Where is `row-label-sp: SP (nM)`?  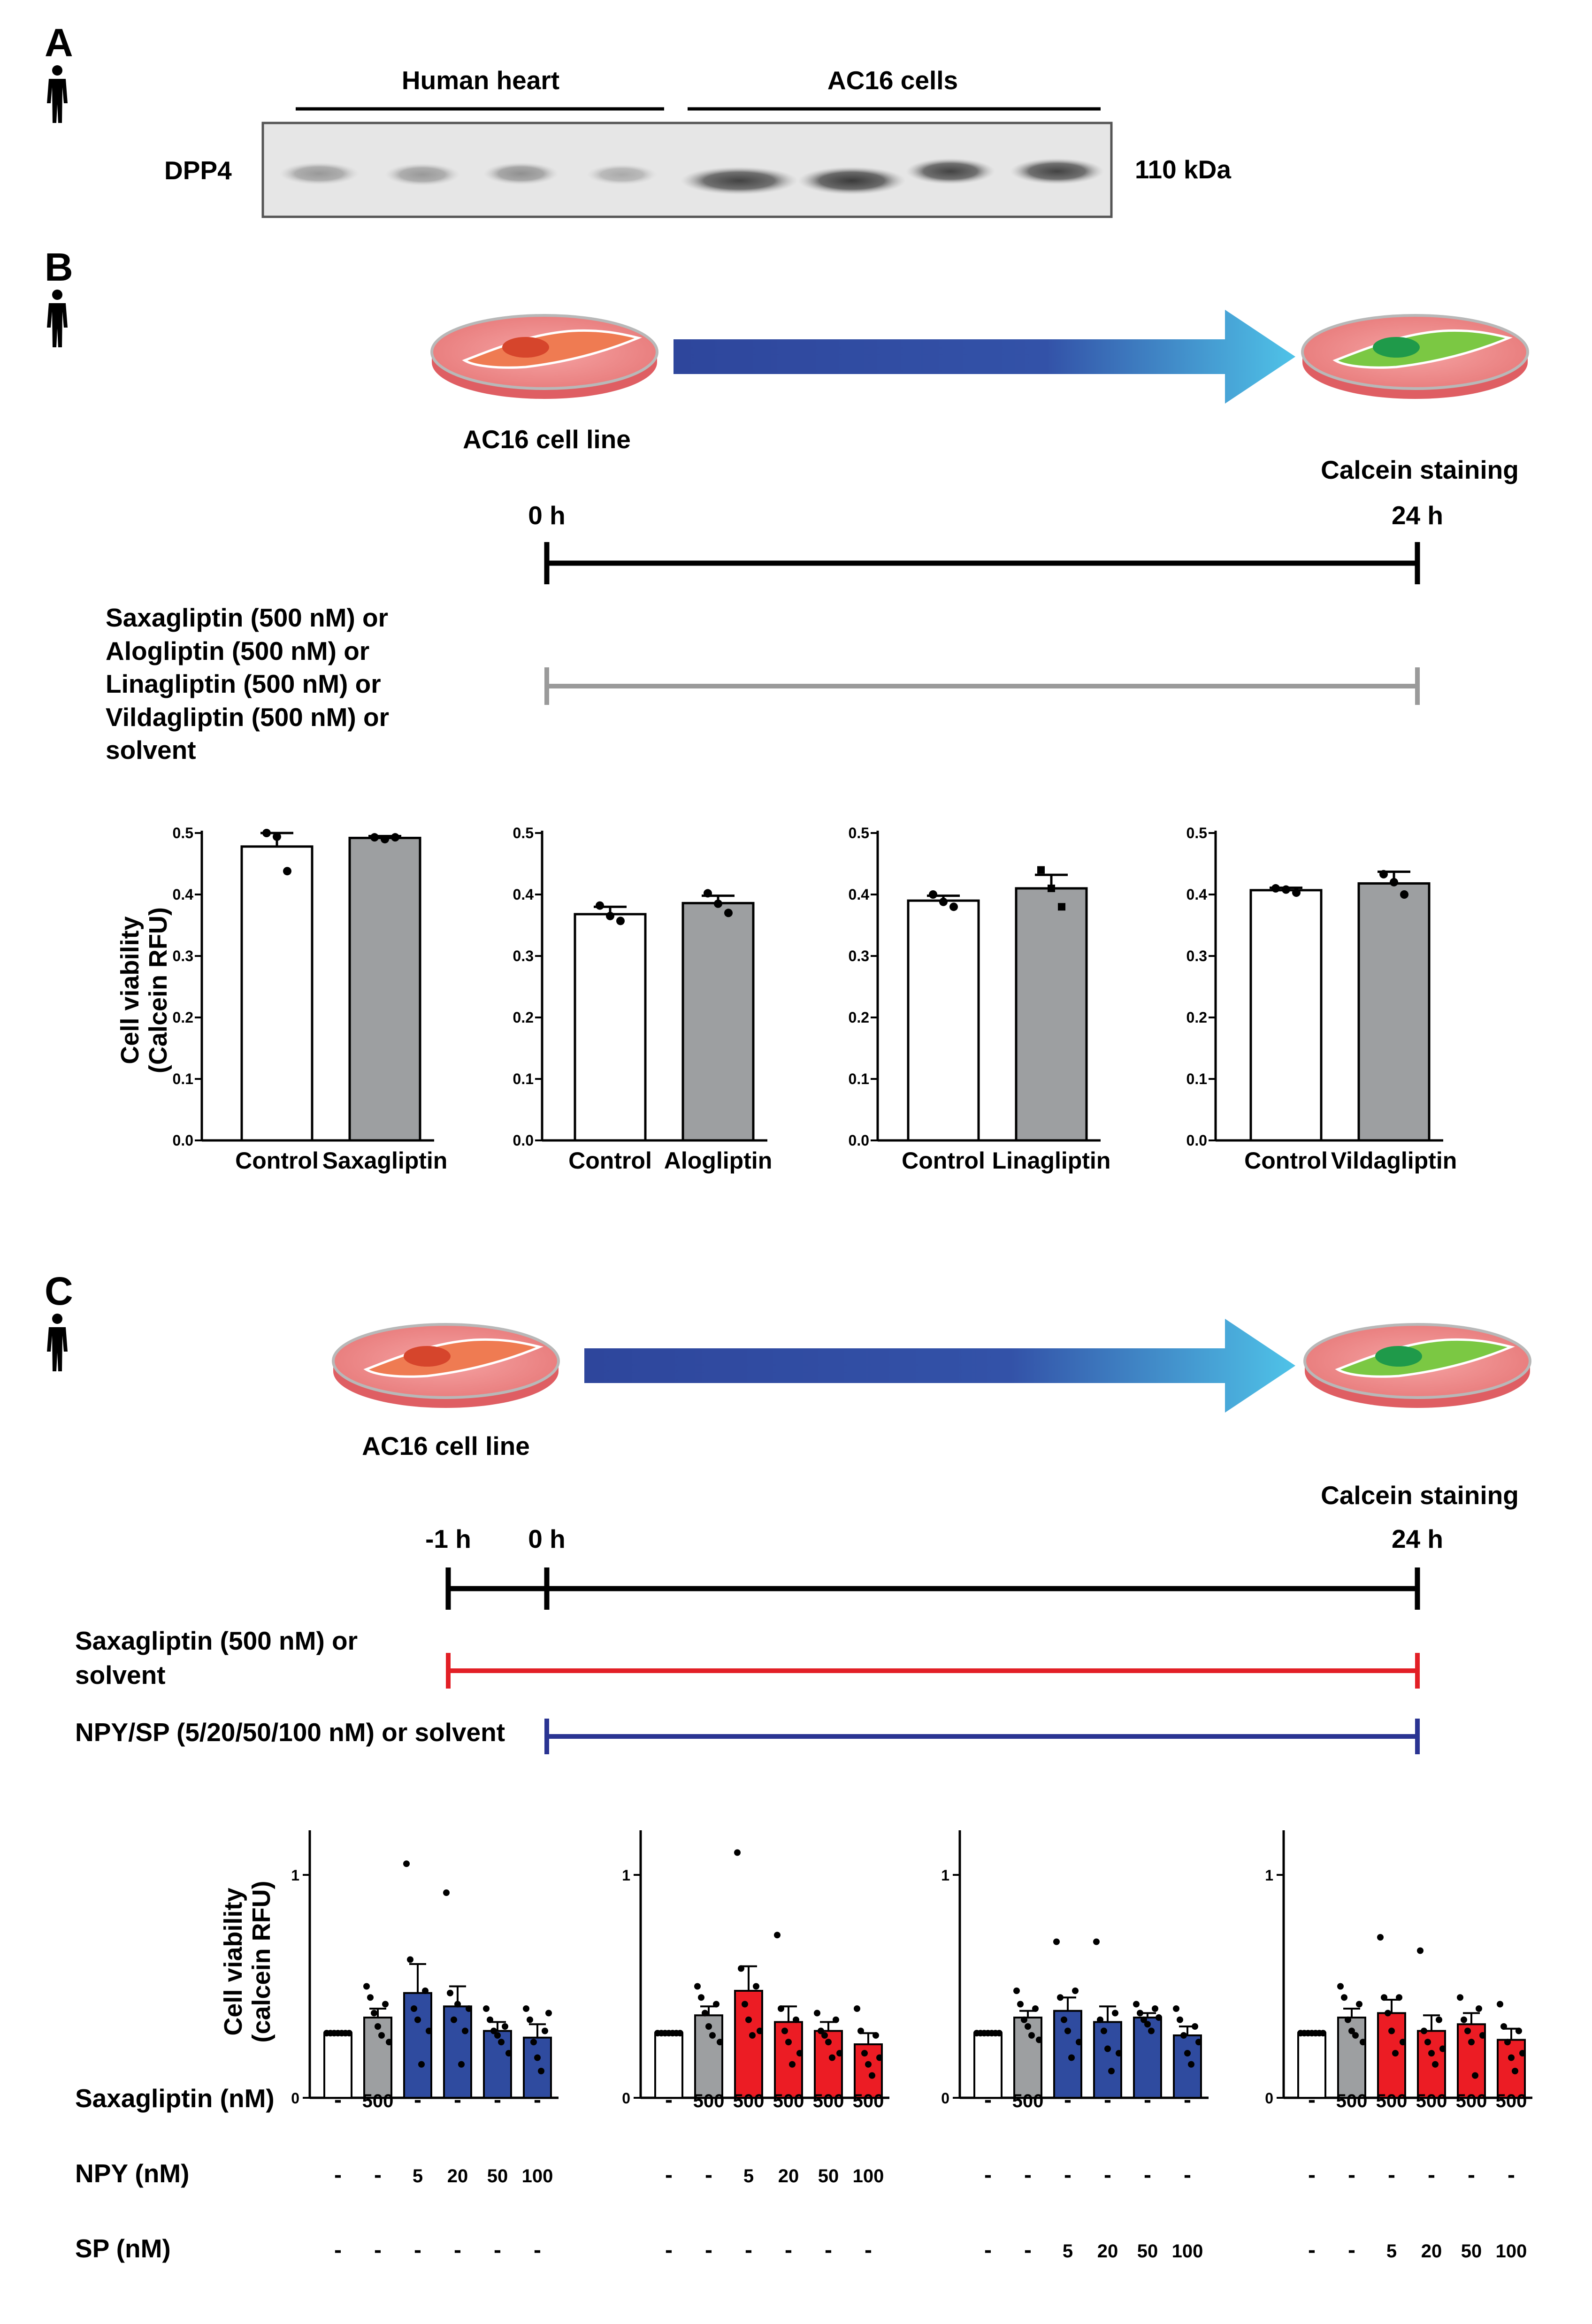 row-label-sp: SP (nM) is located at coordinates (123, 2248).